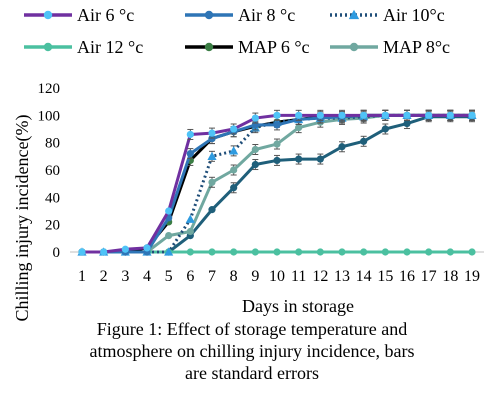 Image resolution: width=504 pixels, height=403 pixels. Describe the element at coordinates (385, 276) in the screenshot. I see `x-tick-label: 15` at that location.